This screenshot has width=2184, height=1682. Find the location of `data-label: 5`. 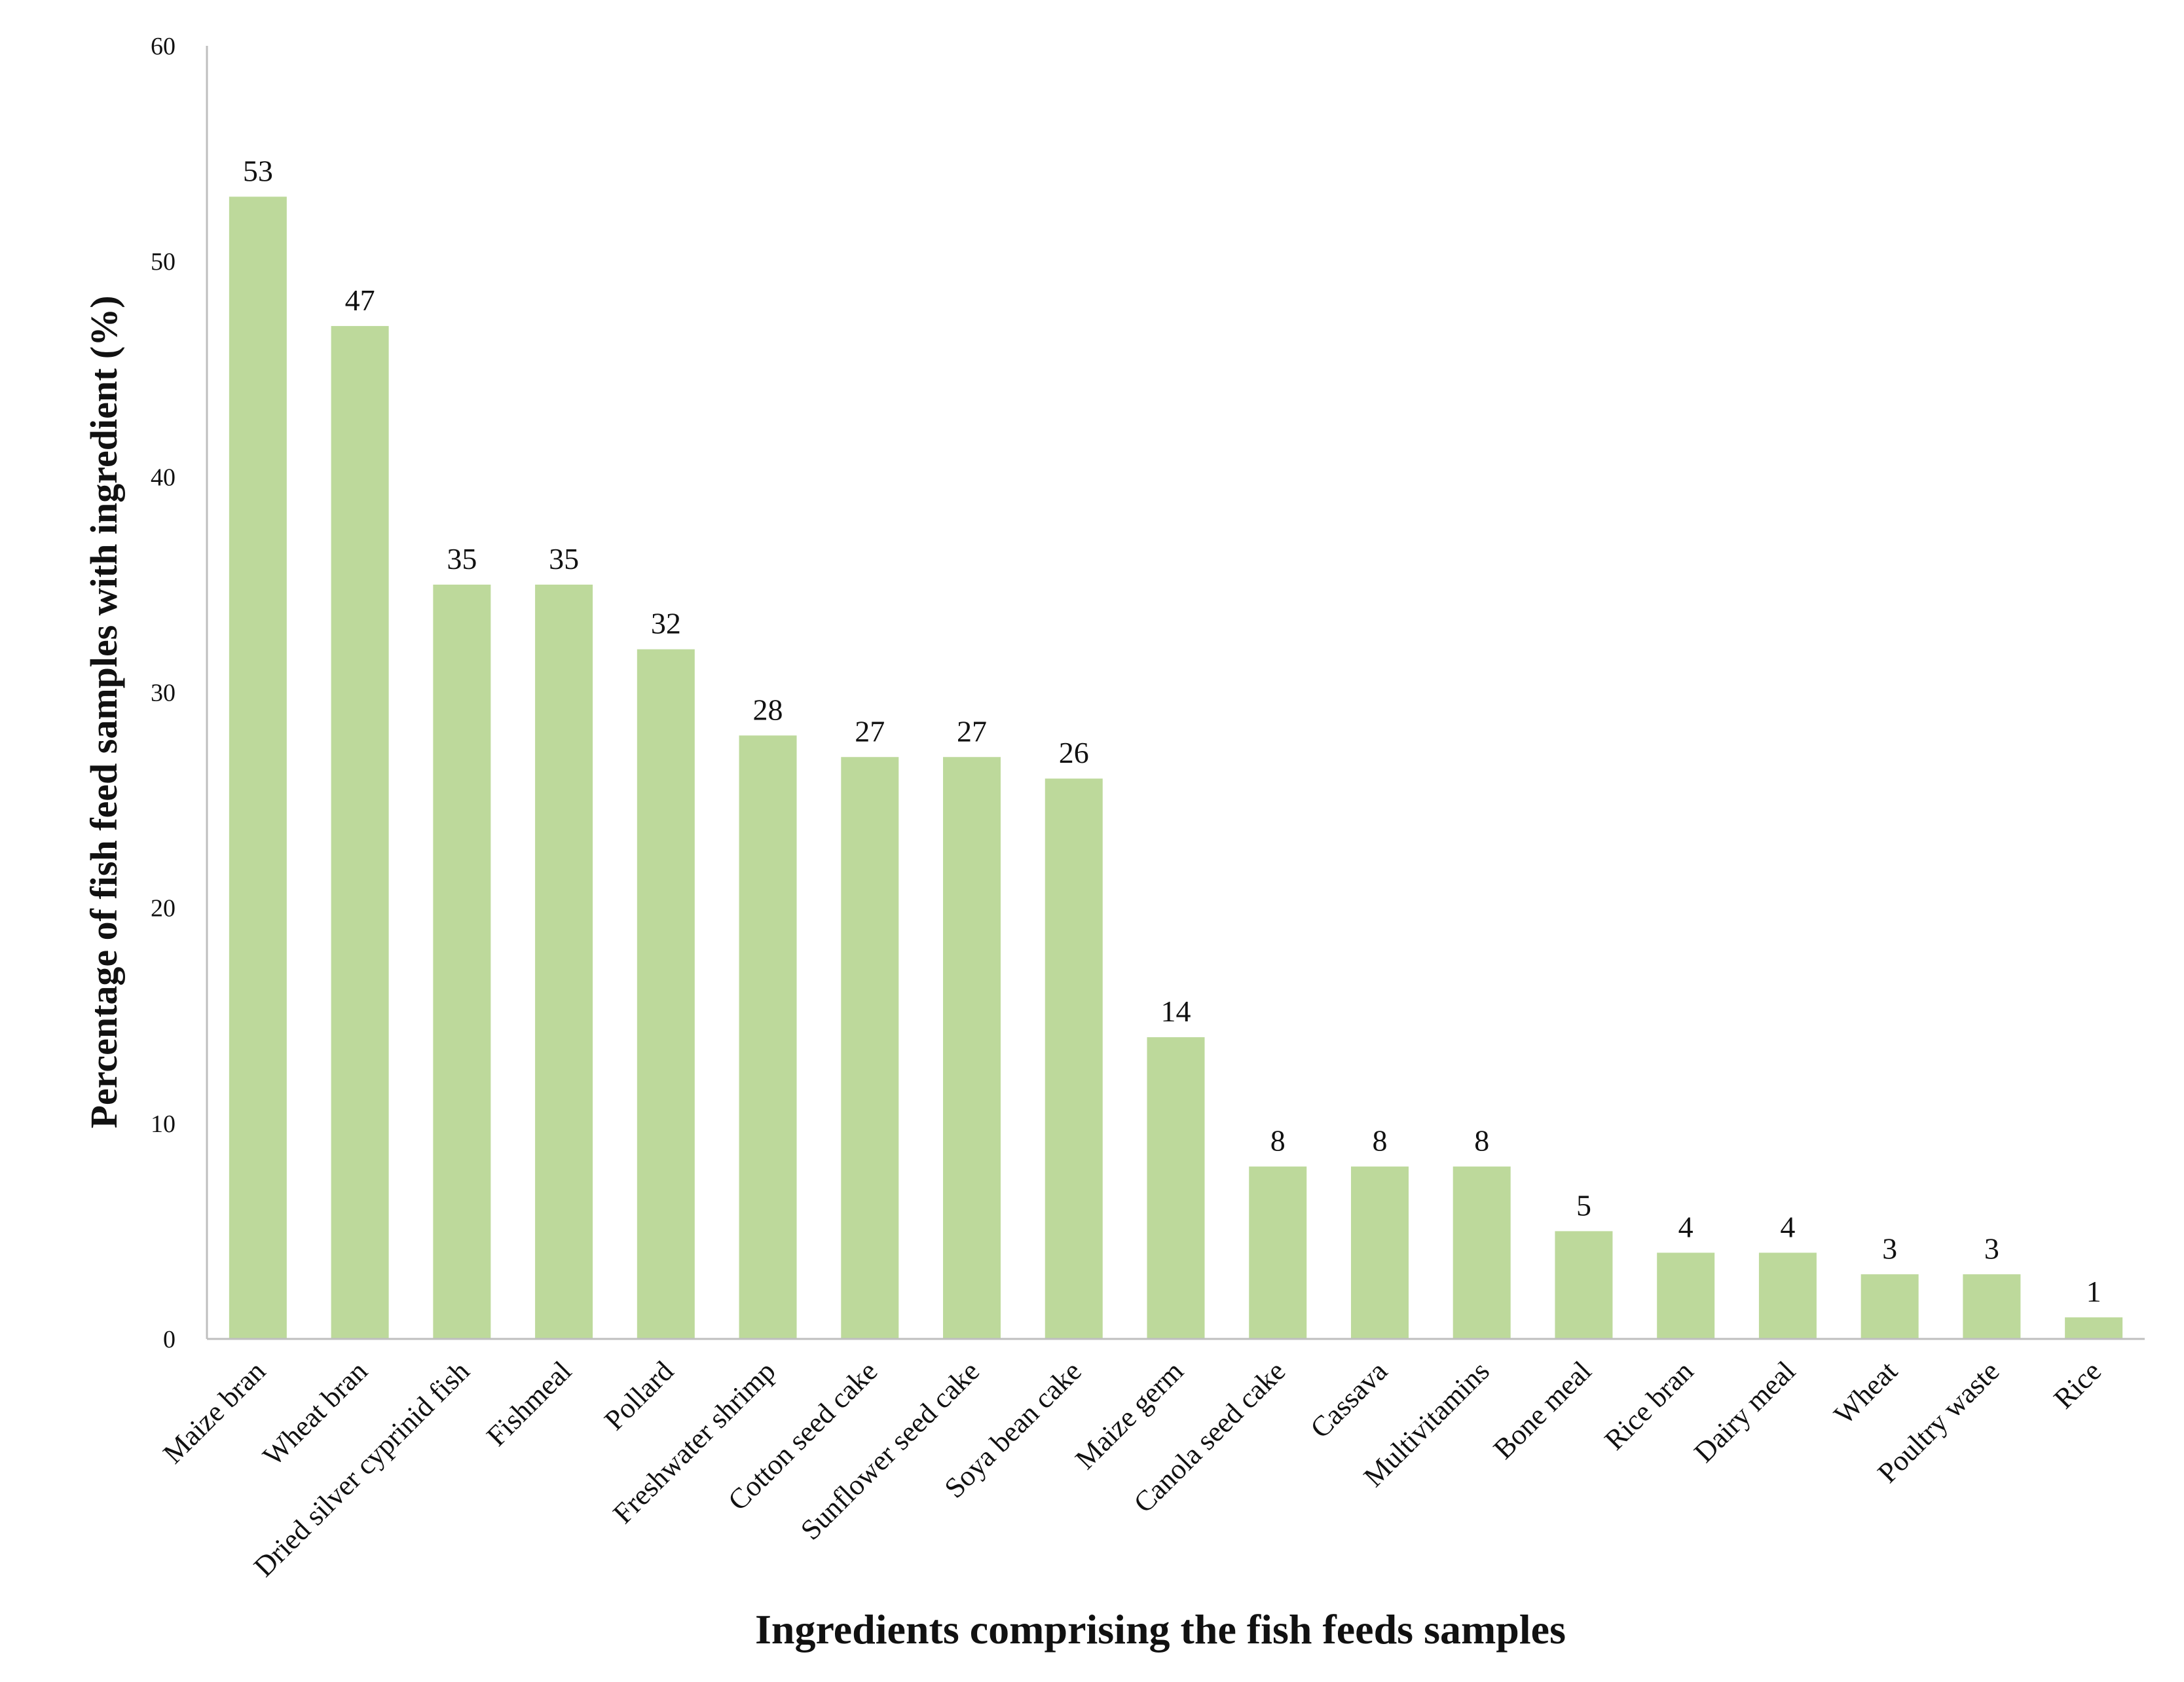

data-label: 5 is located at coordinates (1583, 1205).